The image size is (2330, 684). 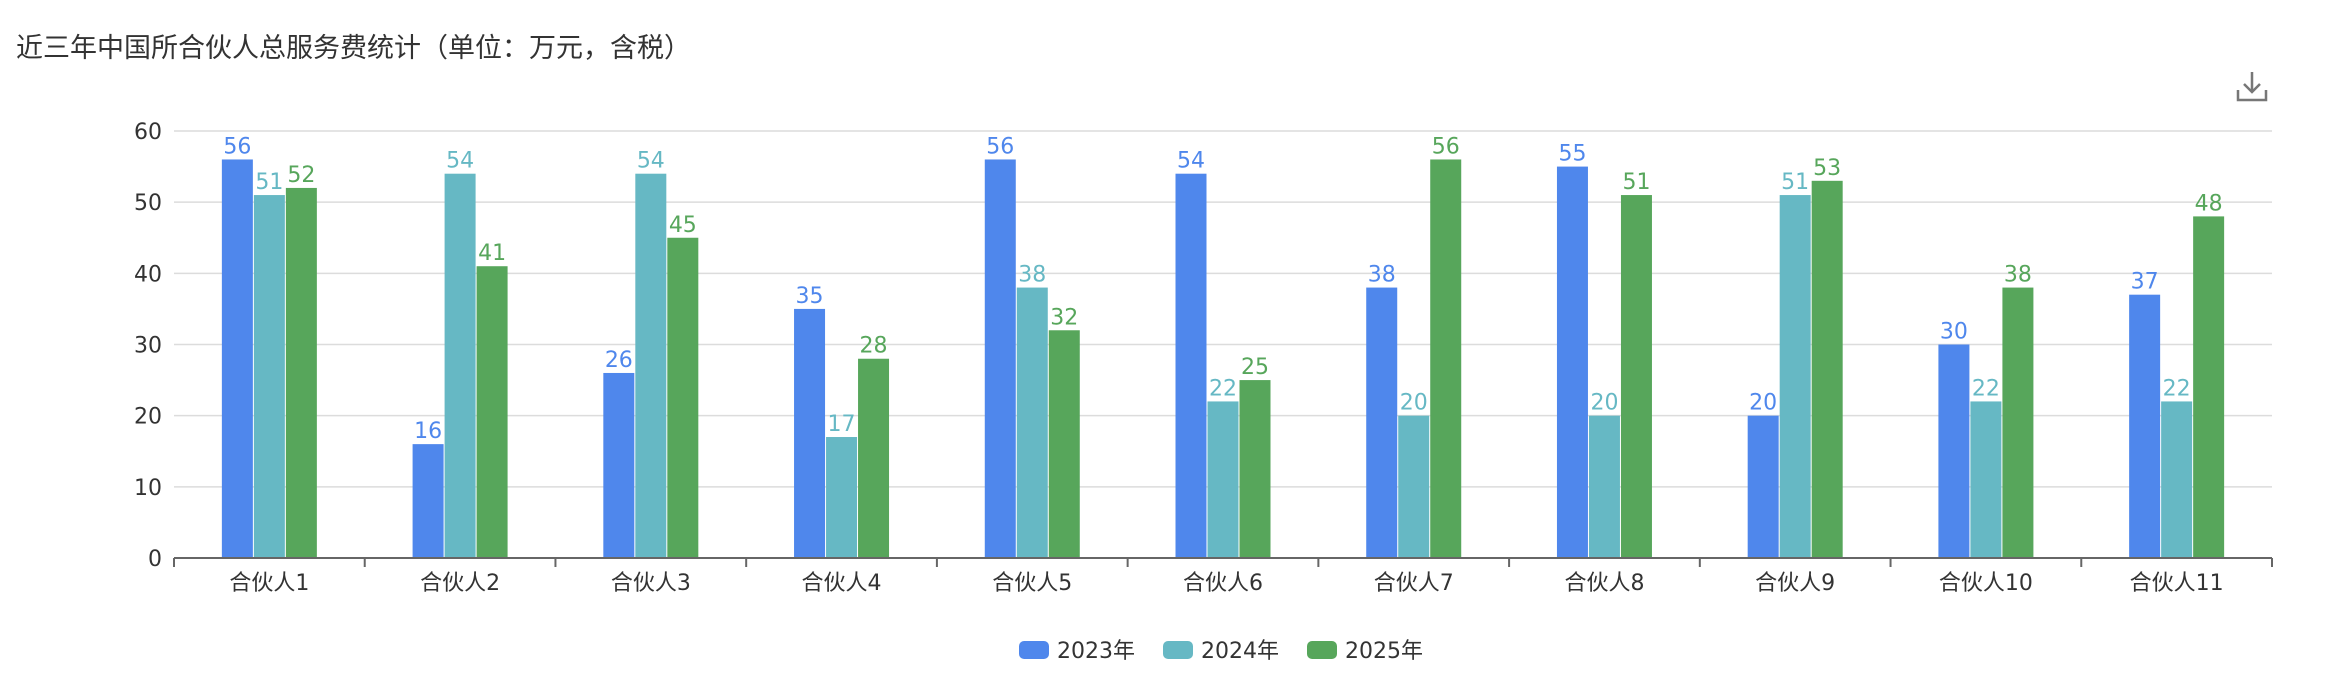 What do you see at coordinates (683, 225) in the screenshot?
I see `data-label: 45` at bounding box center [683, 225].